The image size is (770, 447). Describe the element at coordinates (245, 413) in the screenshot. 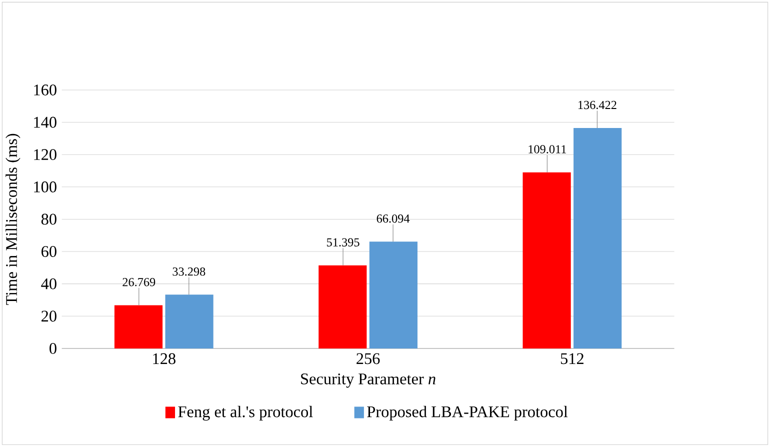

I see `legend-label: Feng et al.'s protocol` at that location.